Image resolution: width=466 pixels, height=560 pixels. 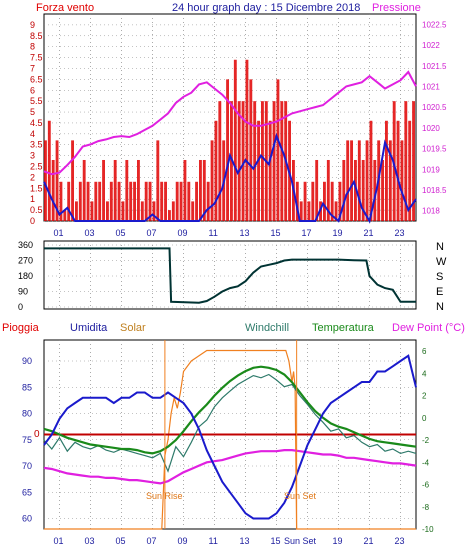 I want to click on wind-x-tick-label: 05, so click(x=121, y=233).